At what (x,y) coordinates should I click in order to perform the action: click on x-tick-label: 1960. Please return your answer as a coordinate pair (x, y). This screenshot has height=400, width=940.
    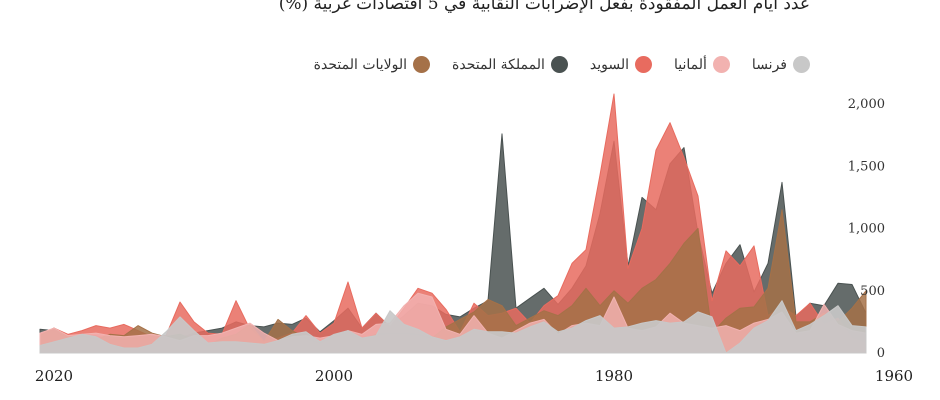
    Looking at the image, I should click on (894, 376).